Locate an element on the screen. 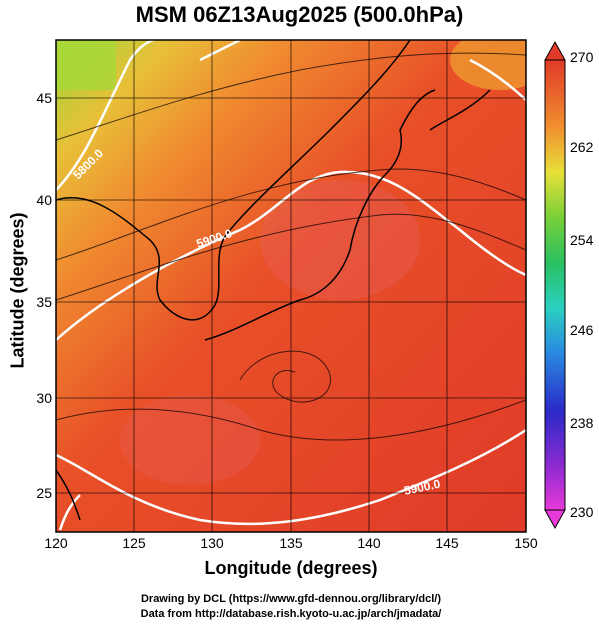 The image size is (599, 625). colorbar-tick-label: 262 is located at coordinates (582, 147).